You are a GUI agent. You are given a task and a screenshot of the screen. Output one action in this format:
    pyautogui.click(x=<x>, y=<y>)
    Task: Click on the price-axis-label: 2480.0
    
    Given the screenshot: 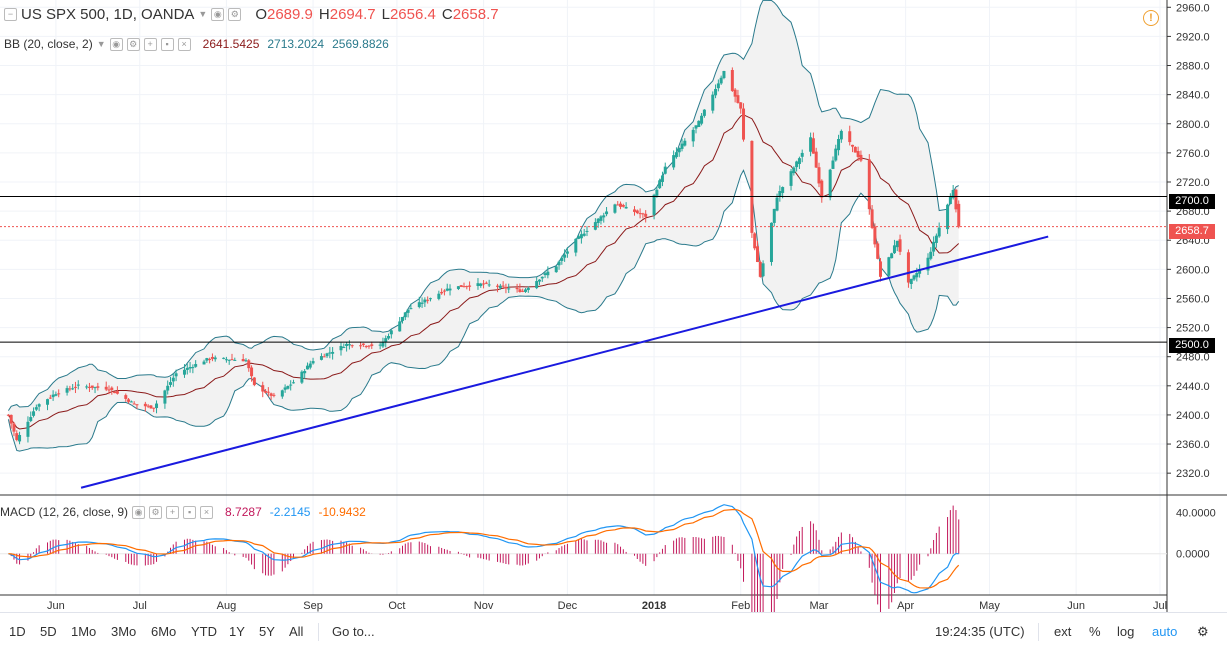 What is the action you would take?
    pyautogui.click(x=1193, y=358)
    